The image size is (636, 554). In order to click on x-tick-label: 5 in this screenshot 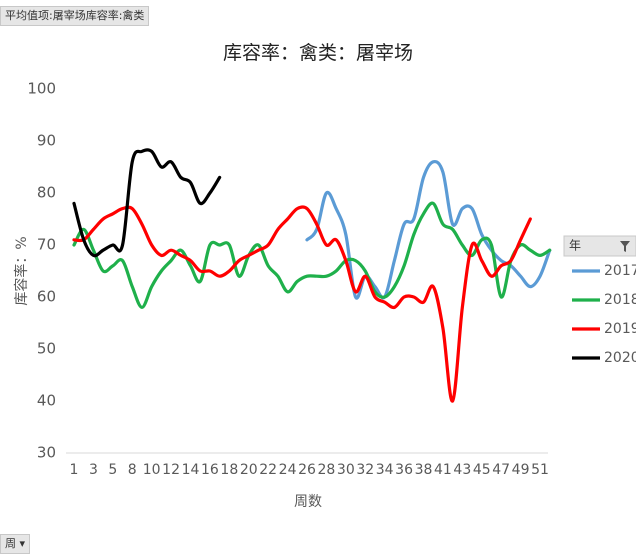, I will do `click(112, 470)`.